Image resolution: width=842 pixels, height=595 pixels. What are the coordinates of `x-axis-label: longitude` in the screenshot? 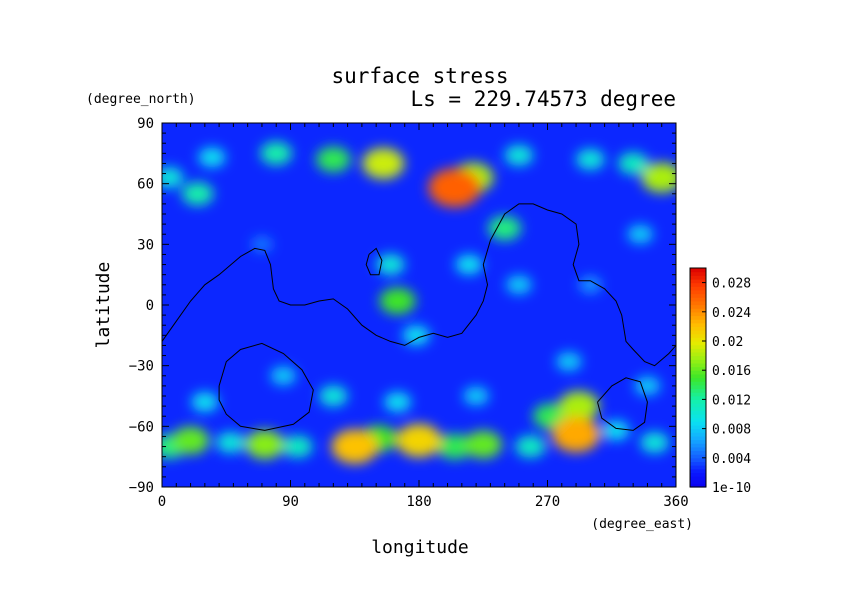 It's located at (420, 547).